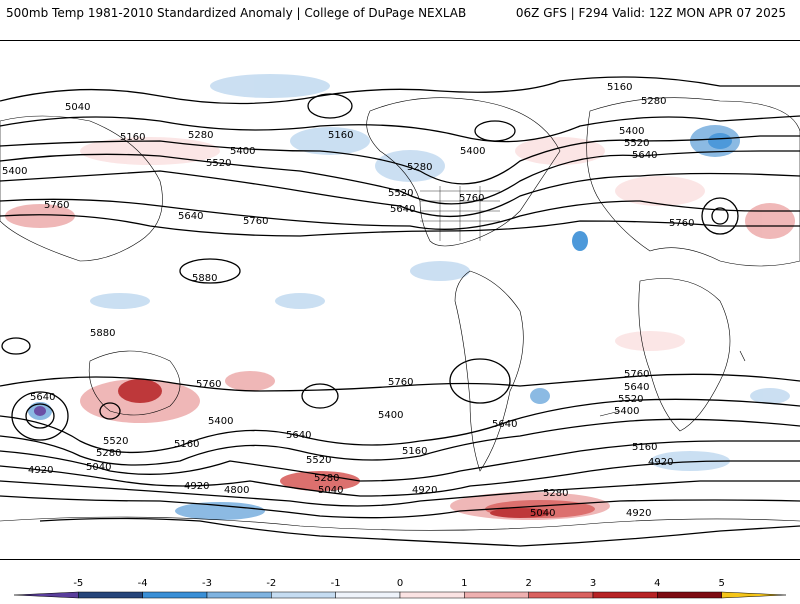 This screenshot has width=800, height=604. What do you see at coordinates (81, 188) in the screenshot?
I see `asia-west-outline` at bounding box center [81, 188].